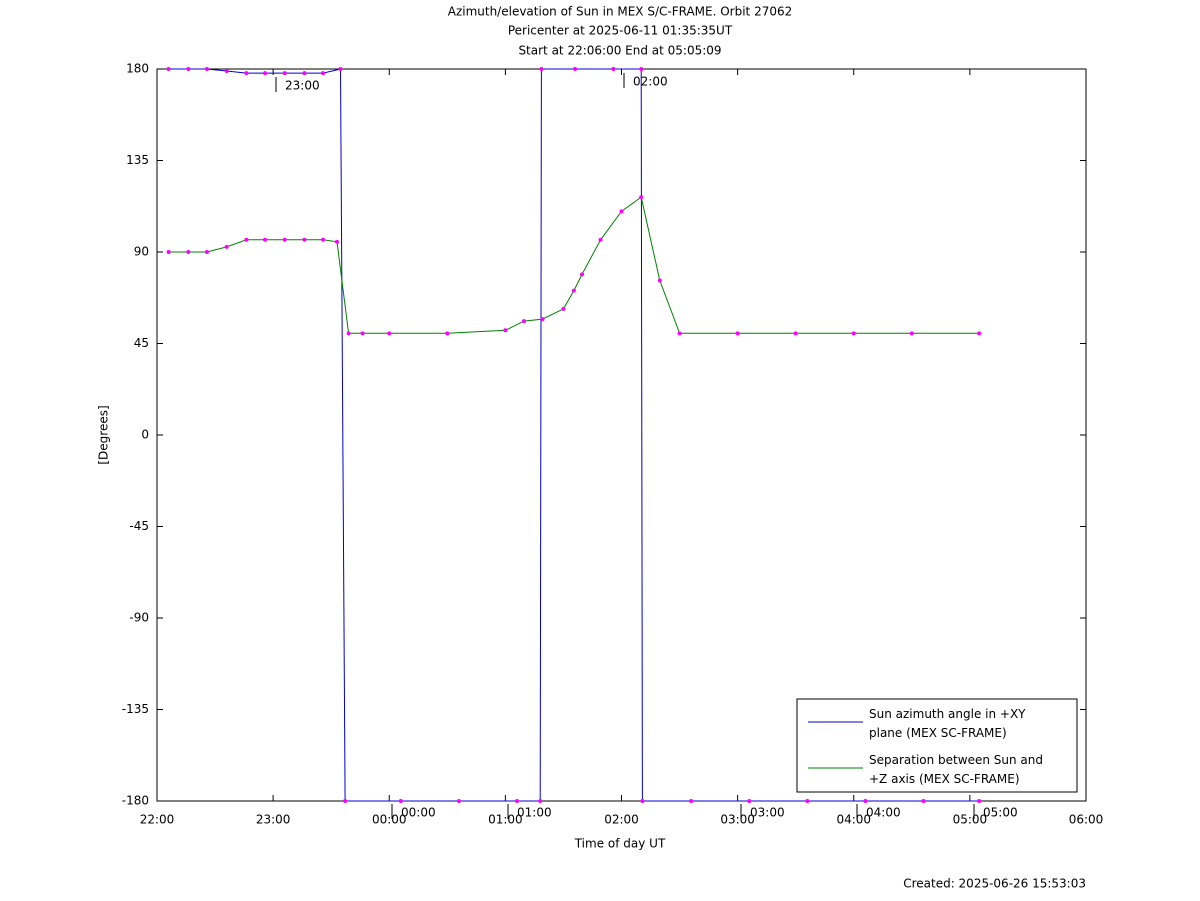  Describe the element at coordinates (141, 343) in the screenshot. I see `y-tick-label: 45` at that location.